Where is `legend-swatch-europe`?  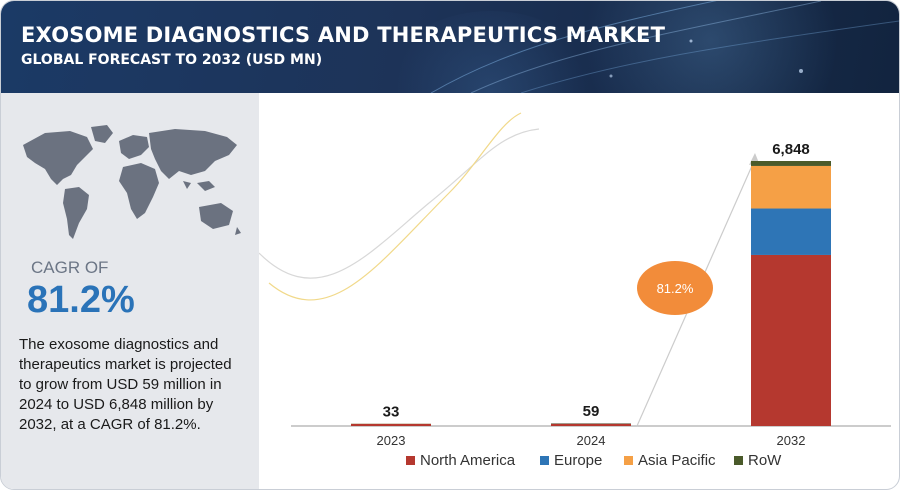 legend-swatch-europe is located at coordinates (544, 460).